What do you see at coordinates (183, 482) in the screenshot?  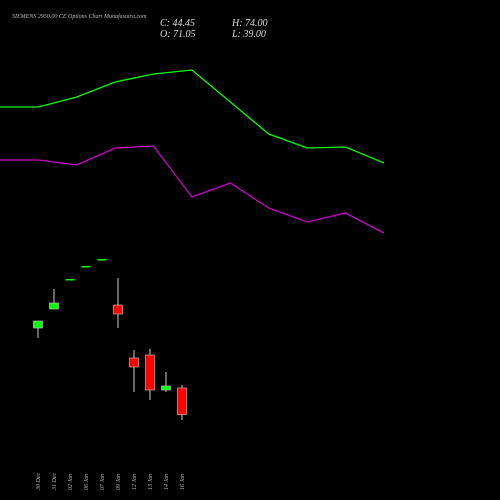 I see `x-tick-label: 16 Jan` at bounding box center [183, 482].